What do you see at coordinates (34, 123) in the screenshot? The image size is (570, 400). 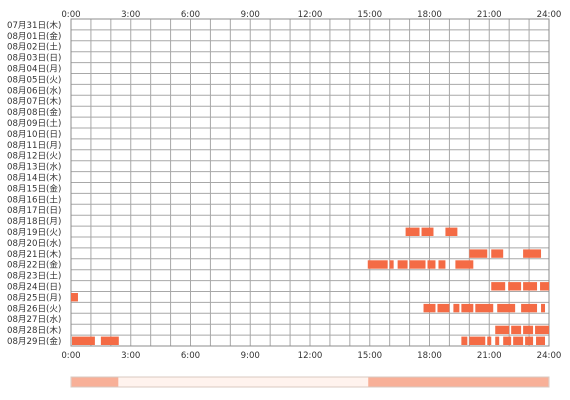 I see `row-label: 08月09日(土)` at bounding box center [34, 123].